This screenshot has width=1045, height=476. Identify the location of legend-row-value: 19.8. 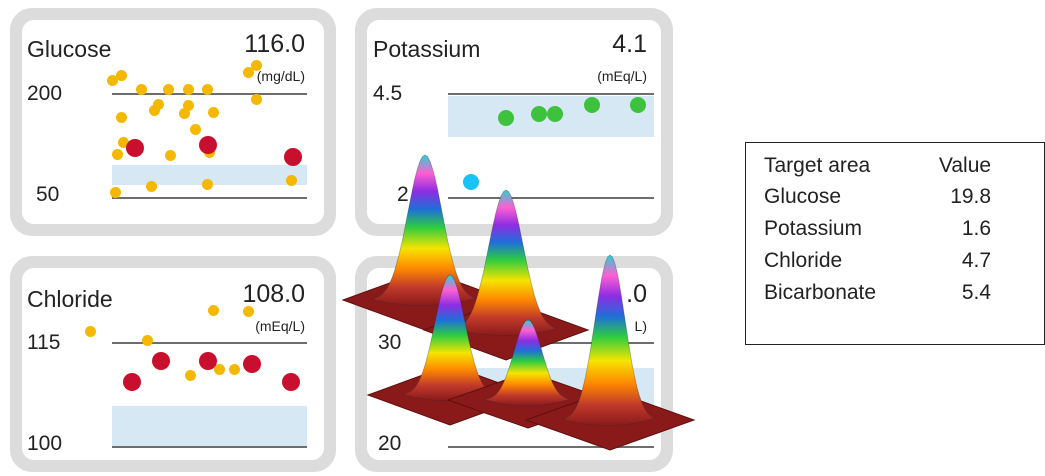
(971, 196).